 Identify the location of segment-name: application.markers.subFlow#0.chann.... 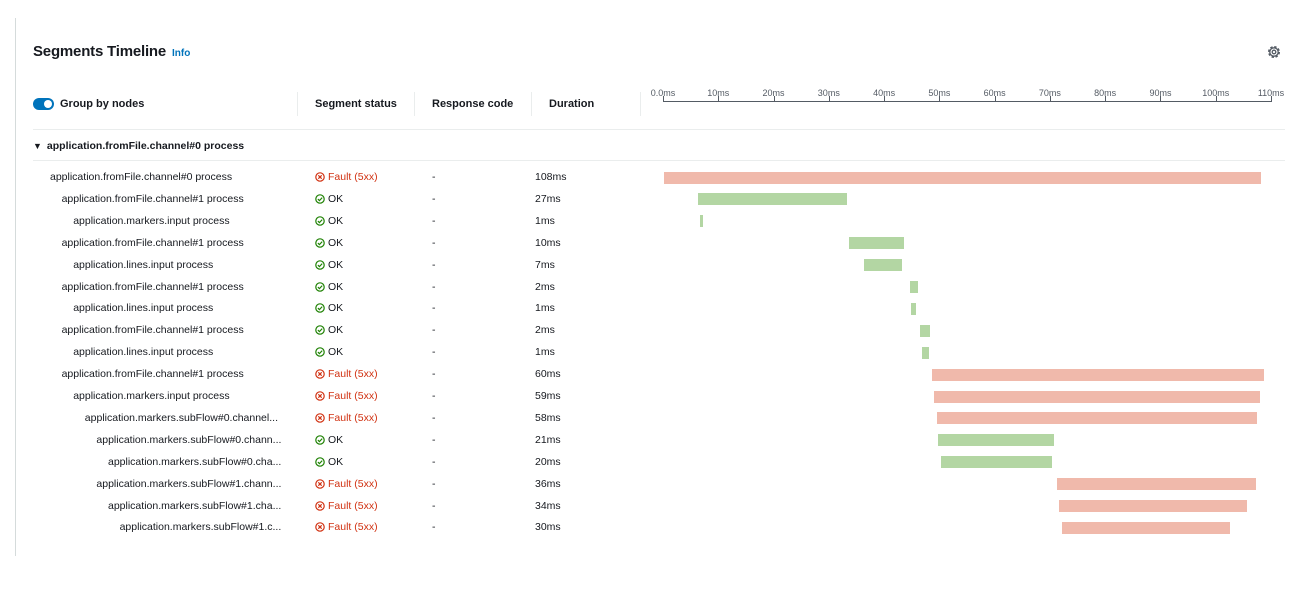
(189, 439).